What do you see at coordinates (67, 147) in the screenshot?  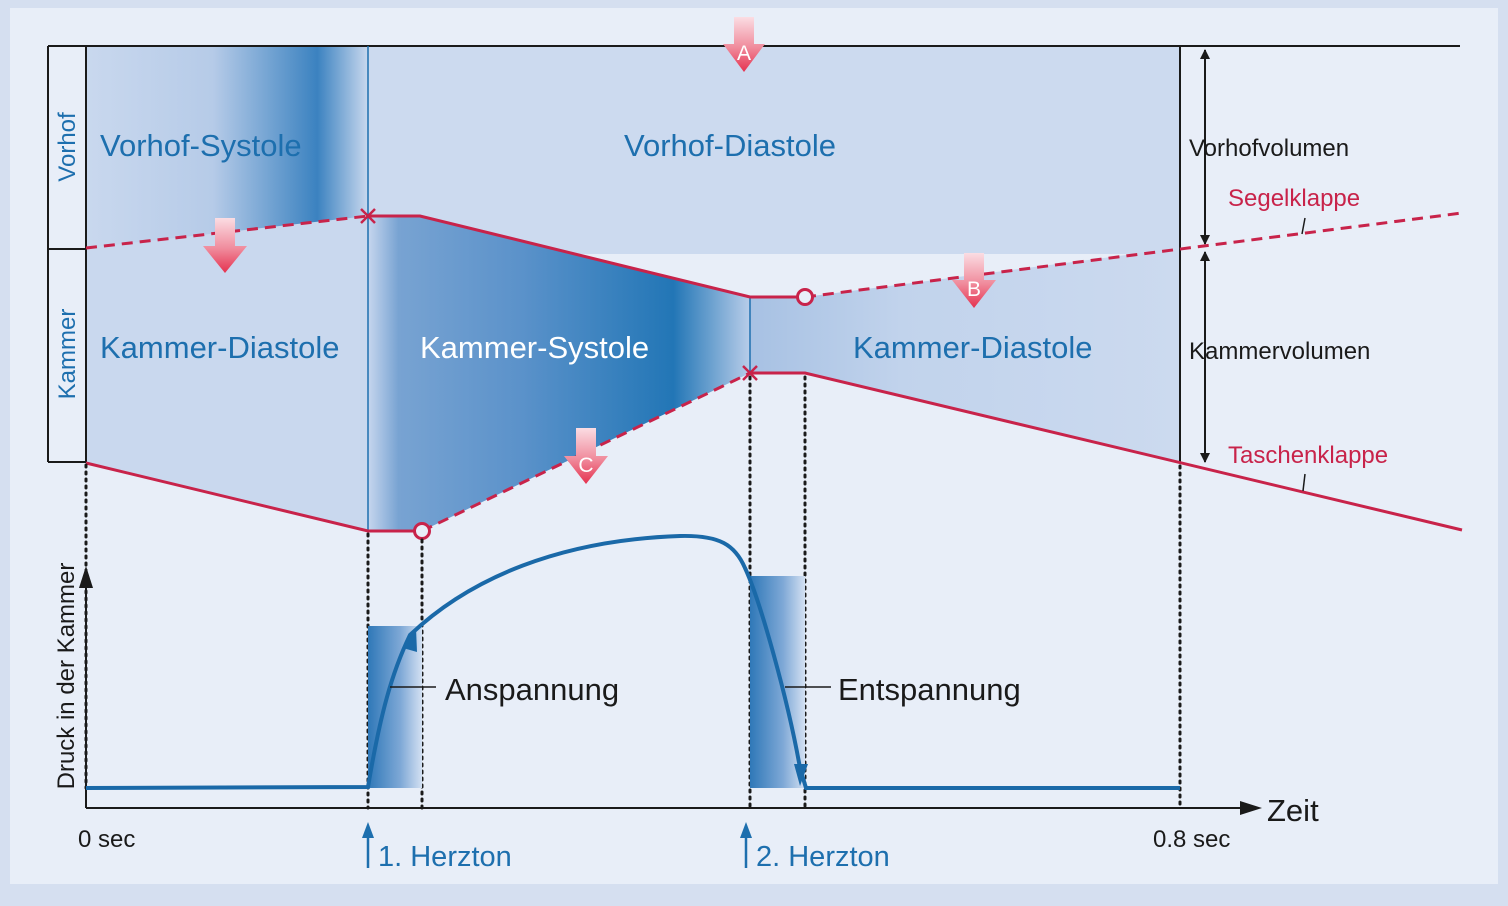 I see `vorhof-side-label: Vorhof` at bounding box center [67, 147].